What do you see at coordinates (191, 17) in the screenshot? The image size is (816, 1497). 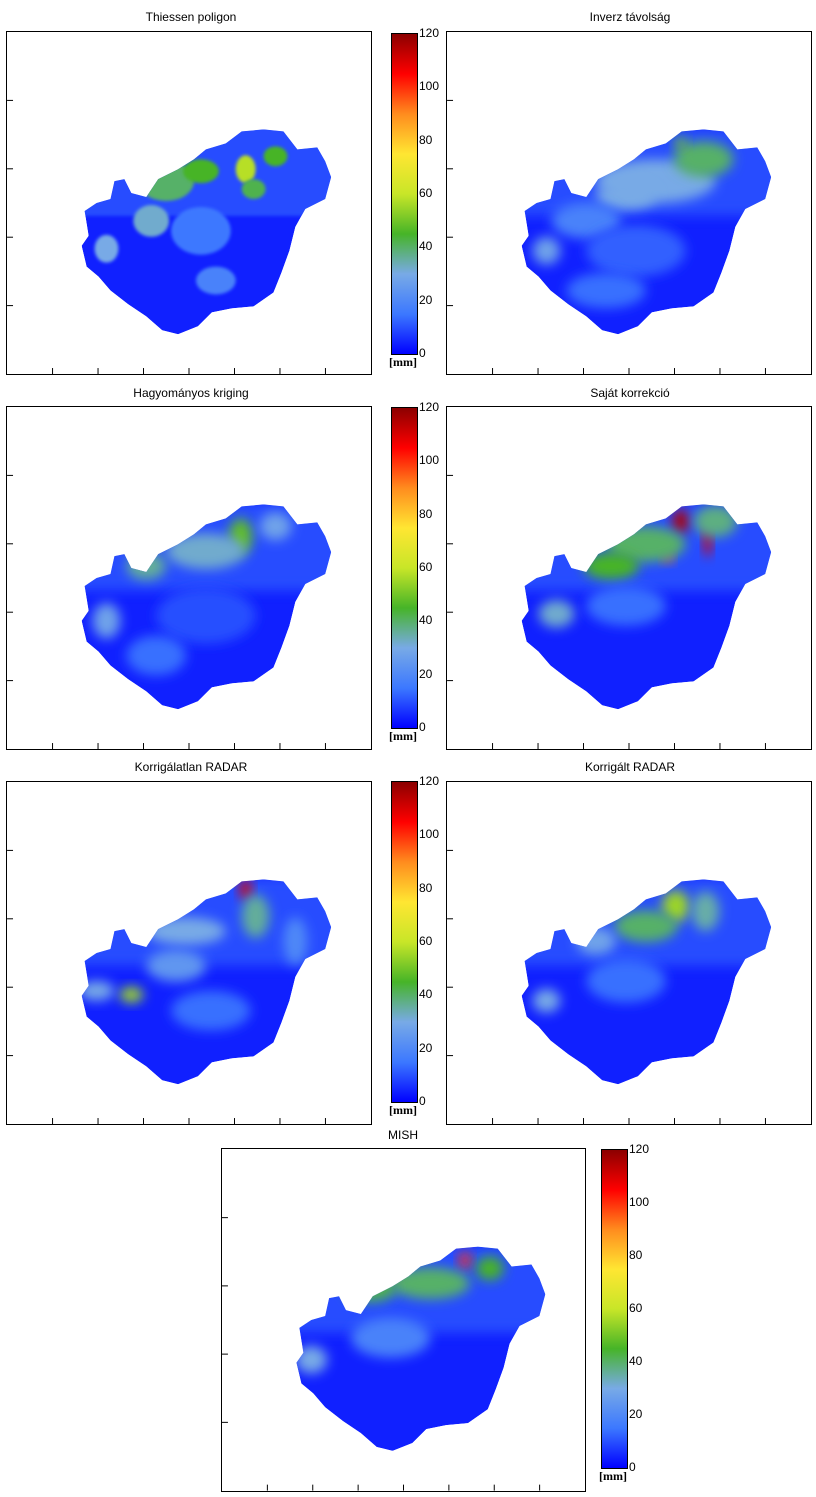 I see `panel-title-thiessen: Thiessen poligon` at bounding box center [191, 17].